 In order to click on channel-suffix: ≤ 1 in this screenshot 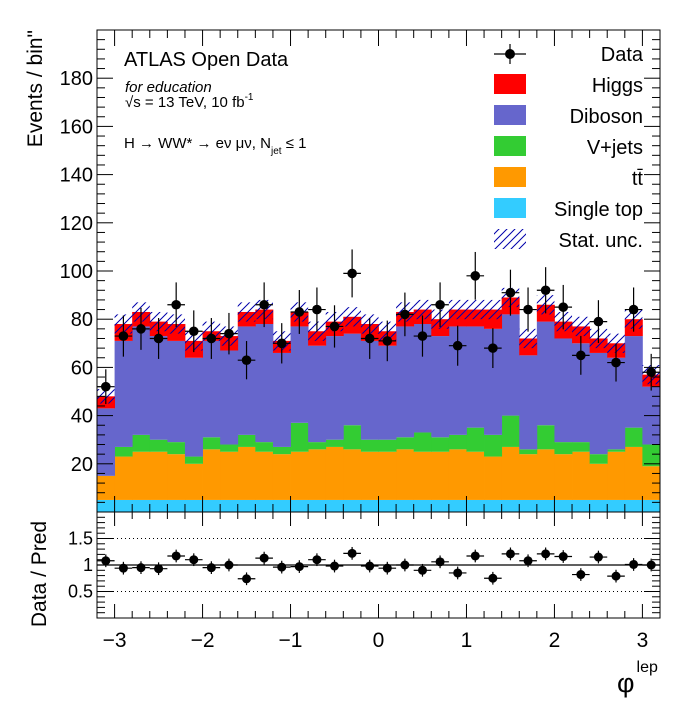, I will do `click(294, 143)`.